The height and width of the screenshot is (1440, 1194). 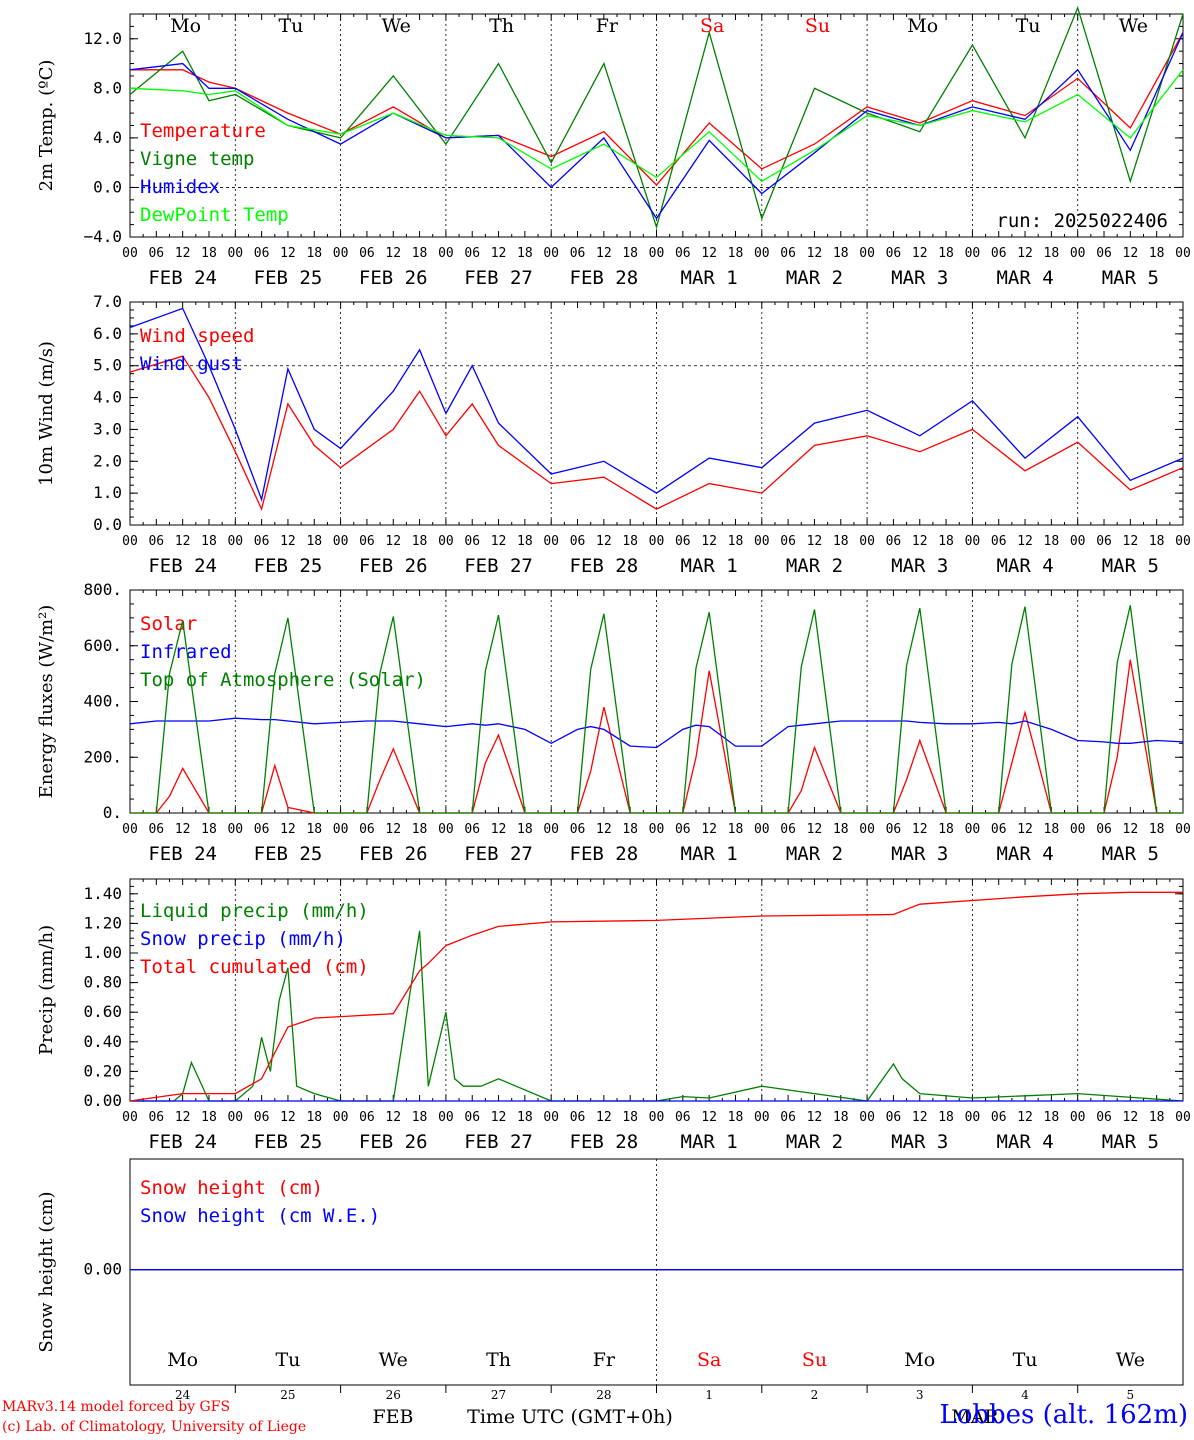 What do you see at coordinates (570, 1417) in the screenshot?
I see `x-axis-label: Time UTC (GMT+0h)` at bounding box center [570, 1417].